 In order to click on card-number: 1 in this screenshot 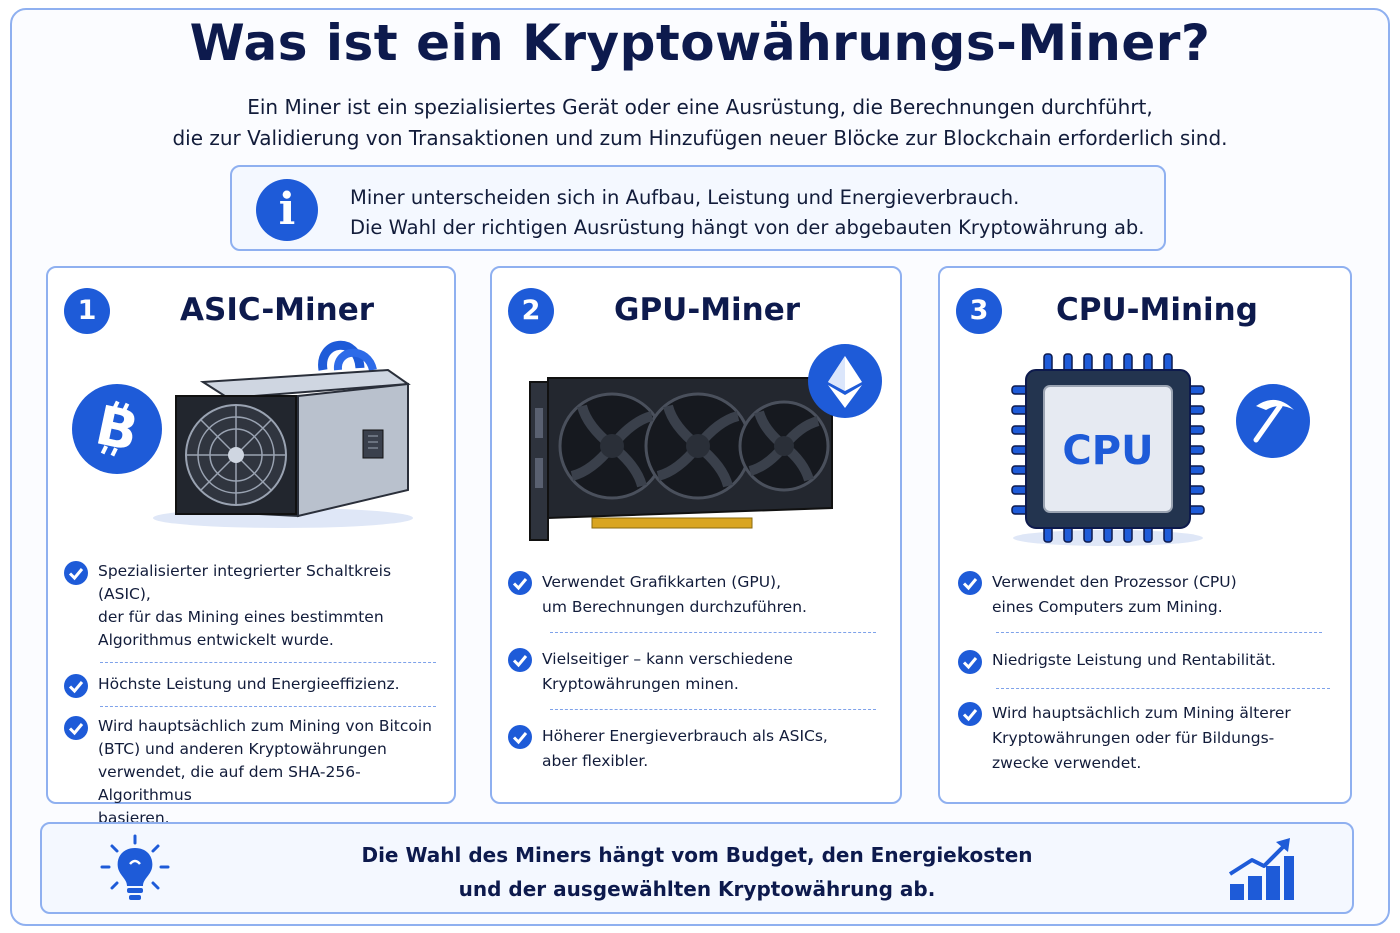, I will do `click(87, 311)`.